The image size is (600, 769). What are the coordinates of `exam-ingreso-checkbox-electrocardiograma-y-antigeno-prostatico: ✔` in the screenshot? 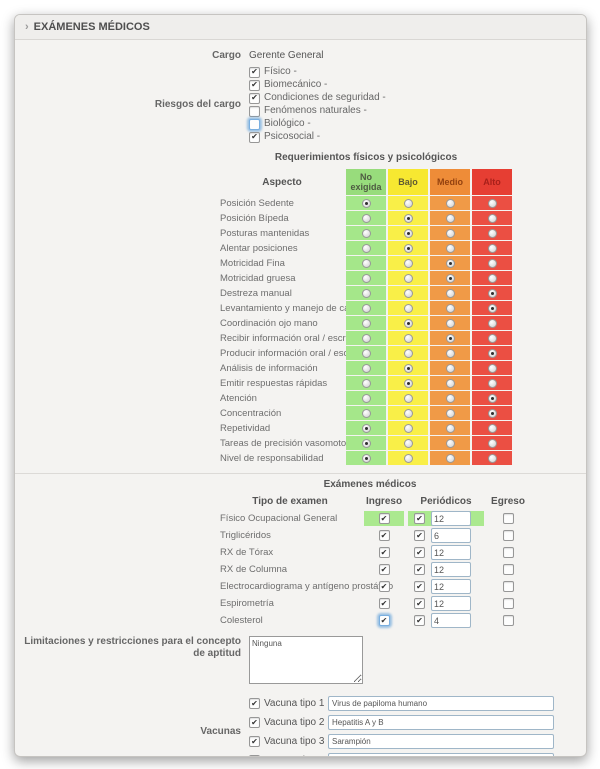 It's located at (384, 586).